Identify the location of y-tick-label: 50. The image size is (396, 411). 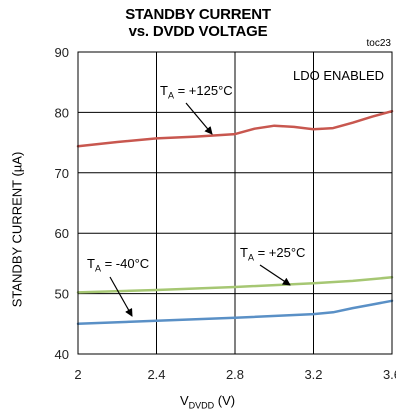
(62, 294).